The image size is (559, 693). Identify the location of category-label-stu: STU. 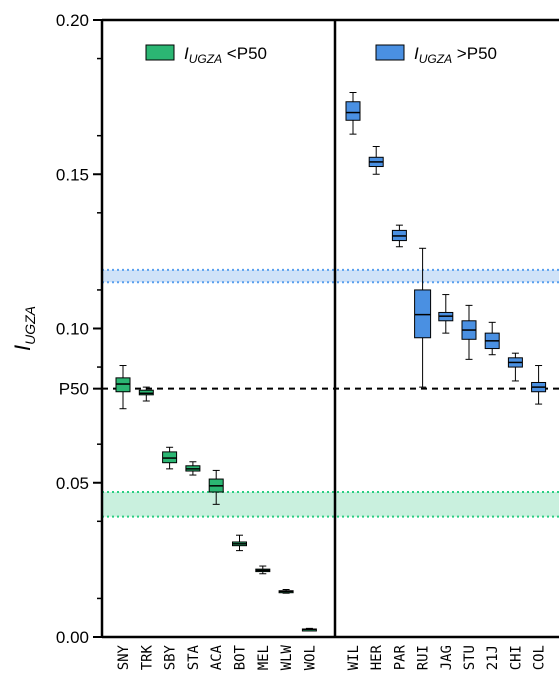
(470, 657).